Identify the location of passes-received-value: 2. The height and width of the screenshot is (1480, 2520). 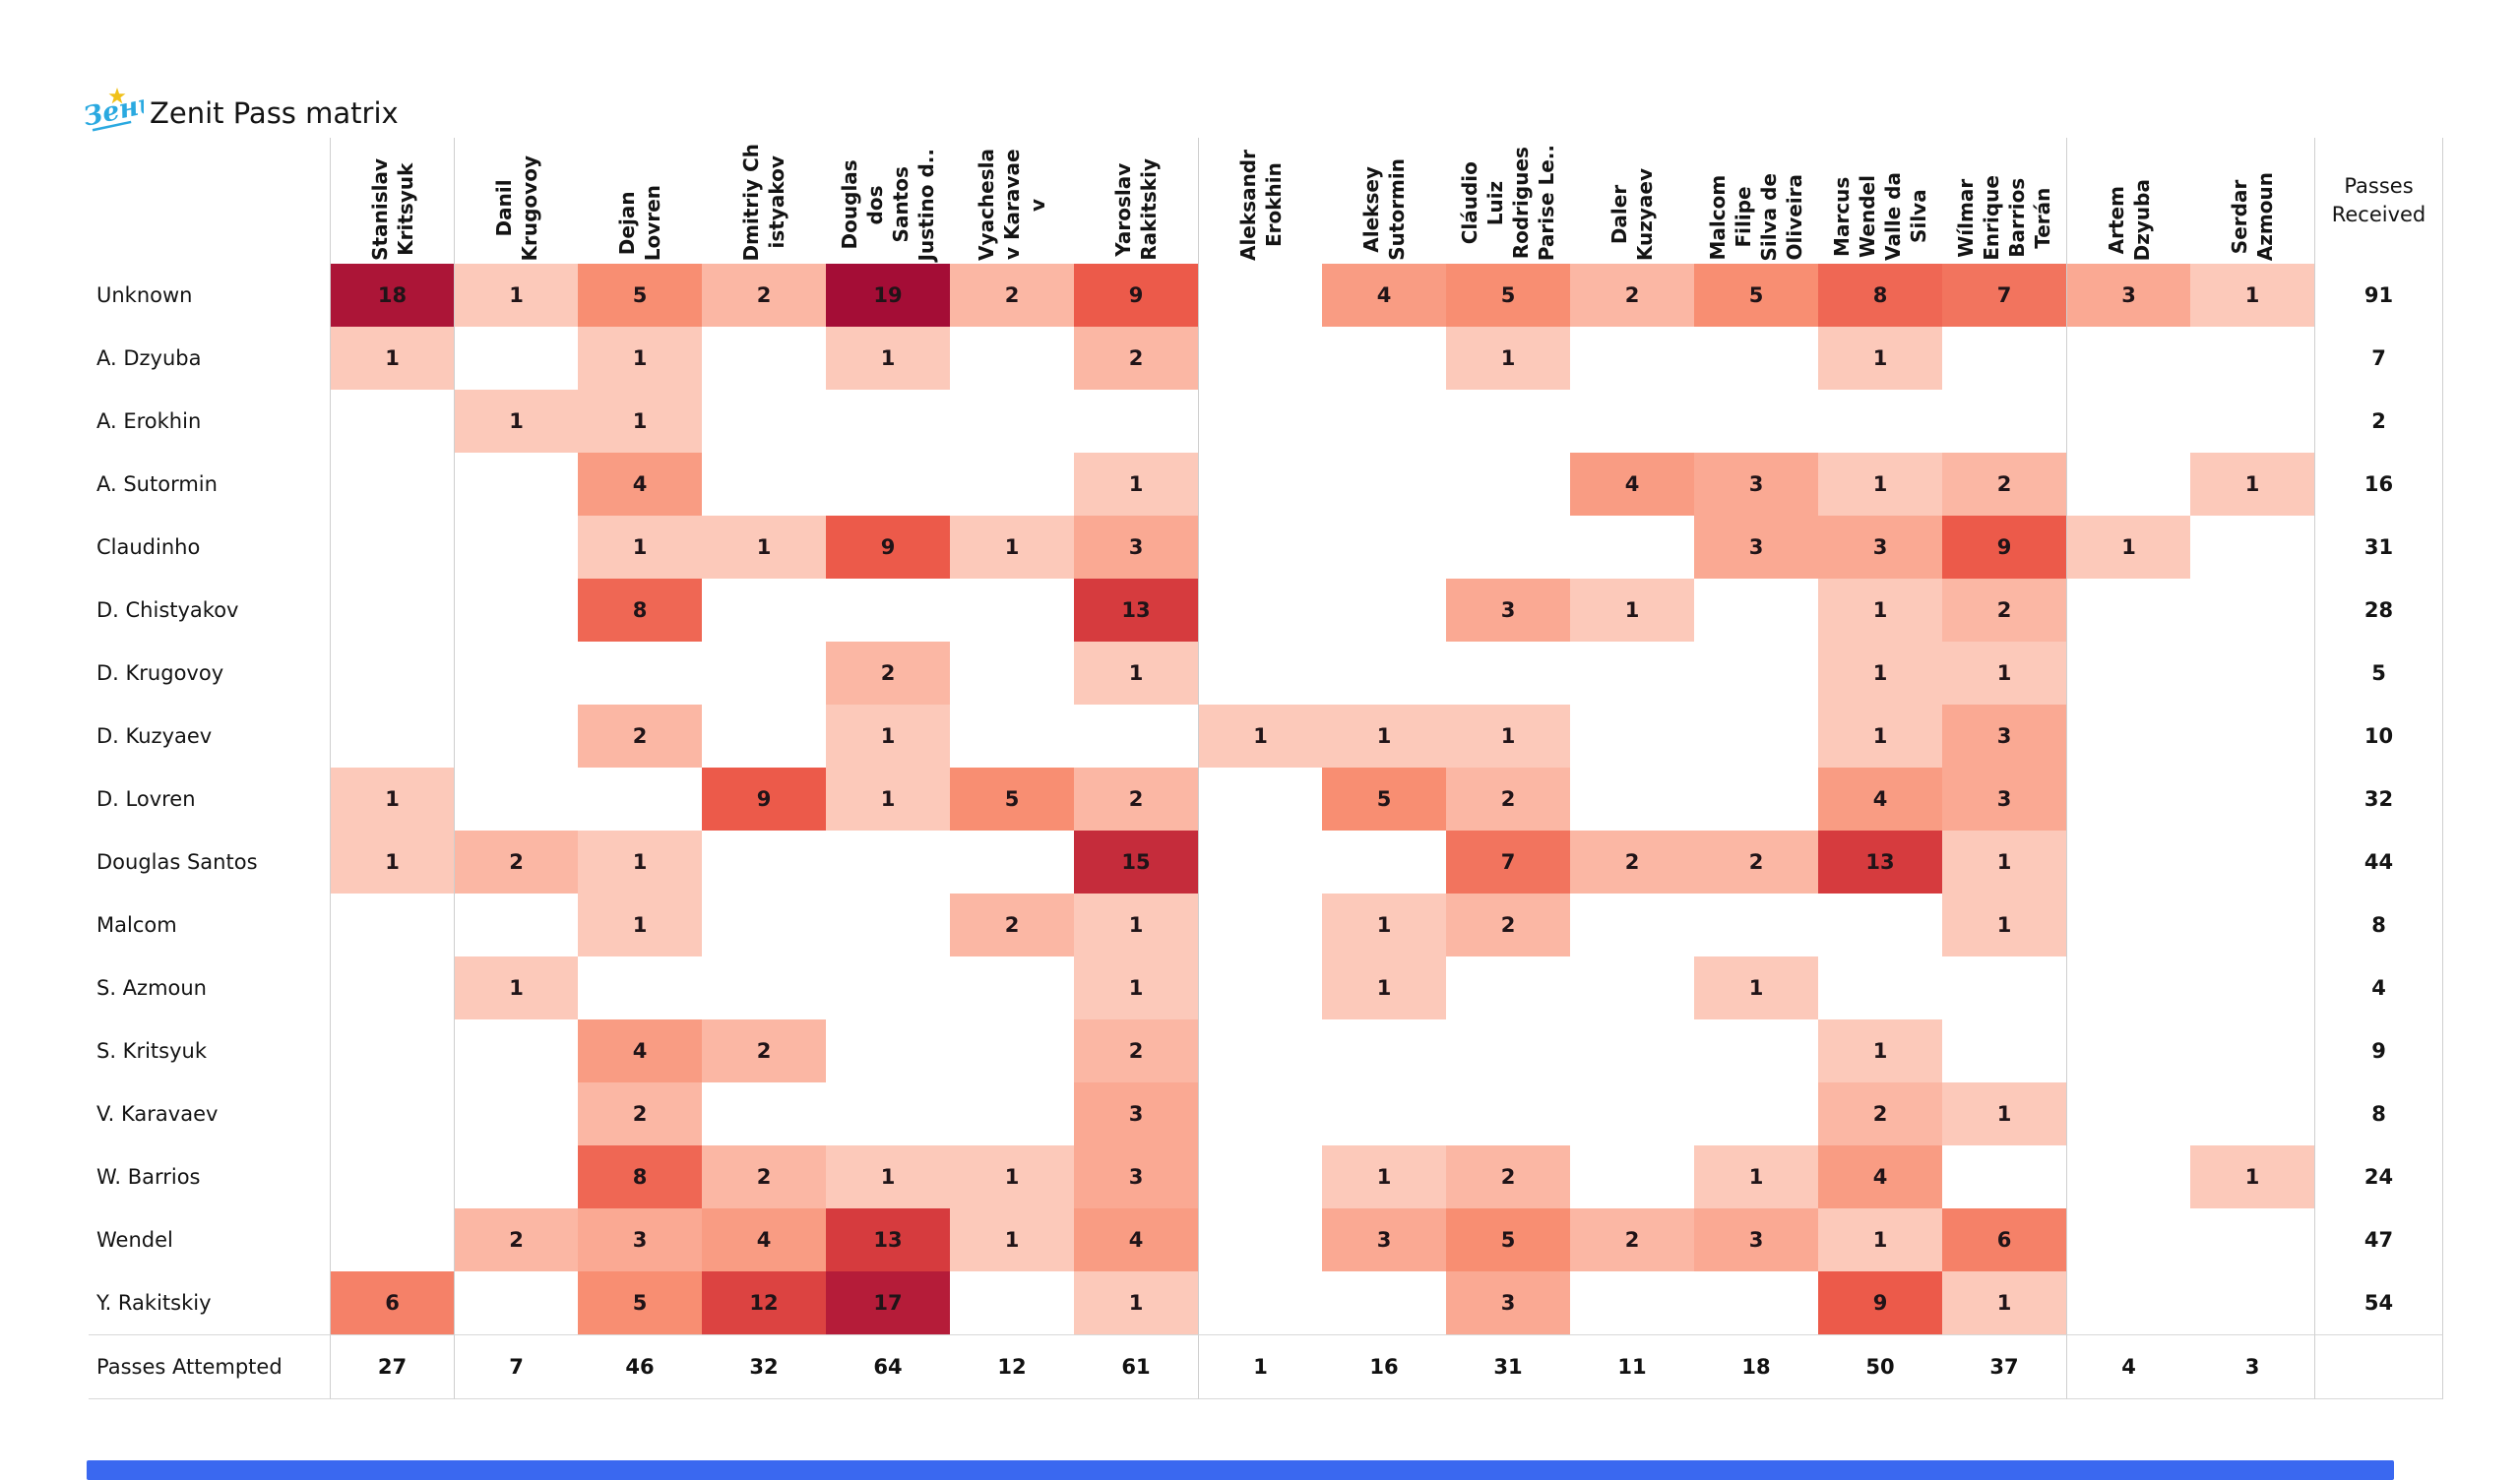
(2378, 421).